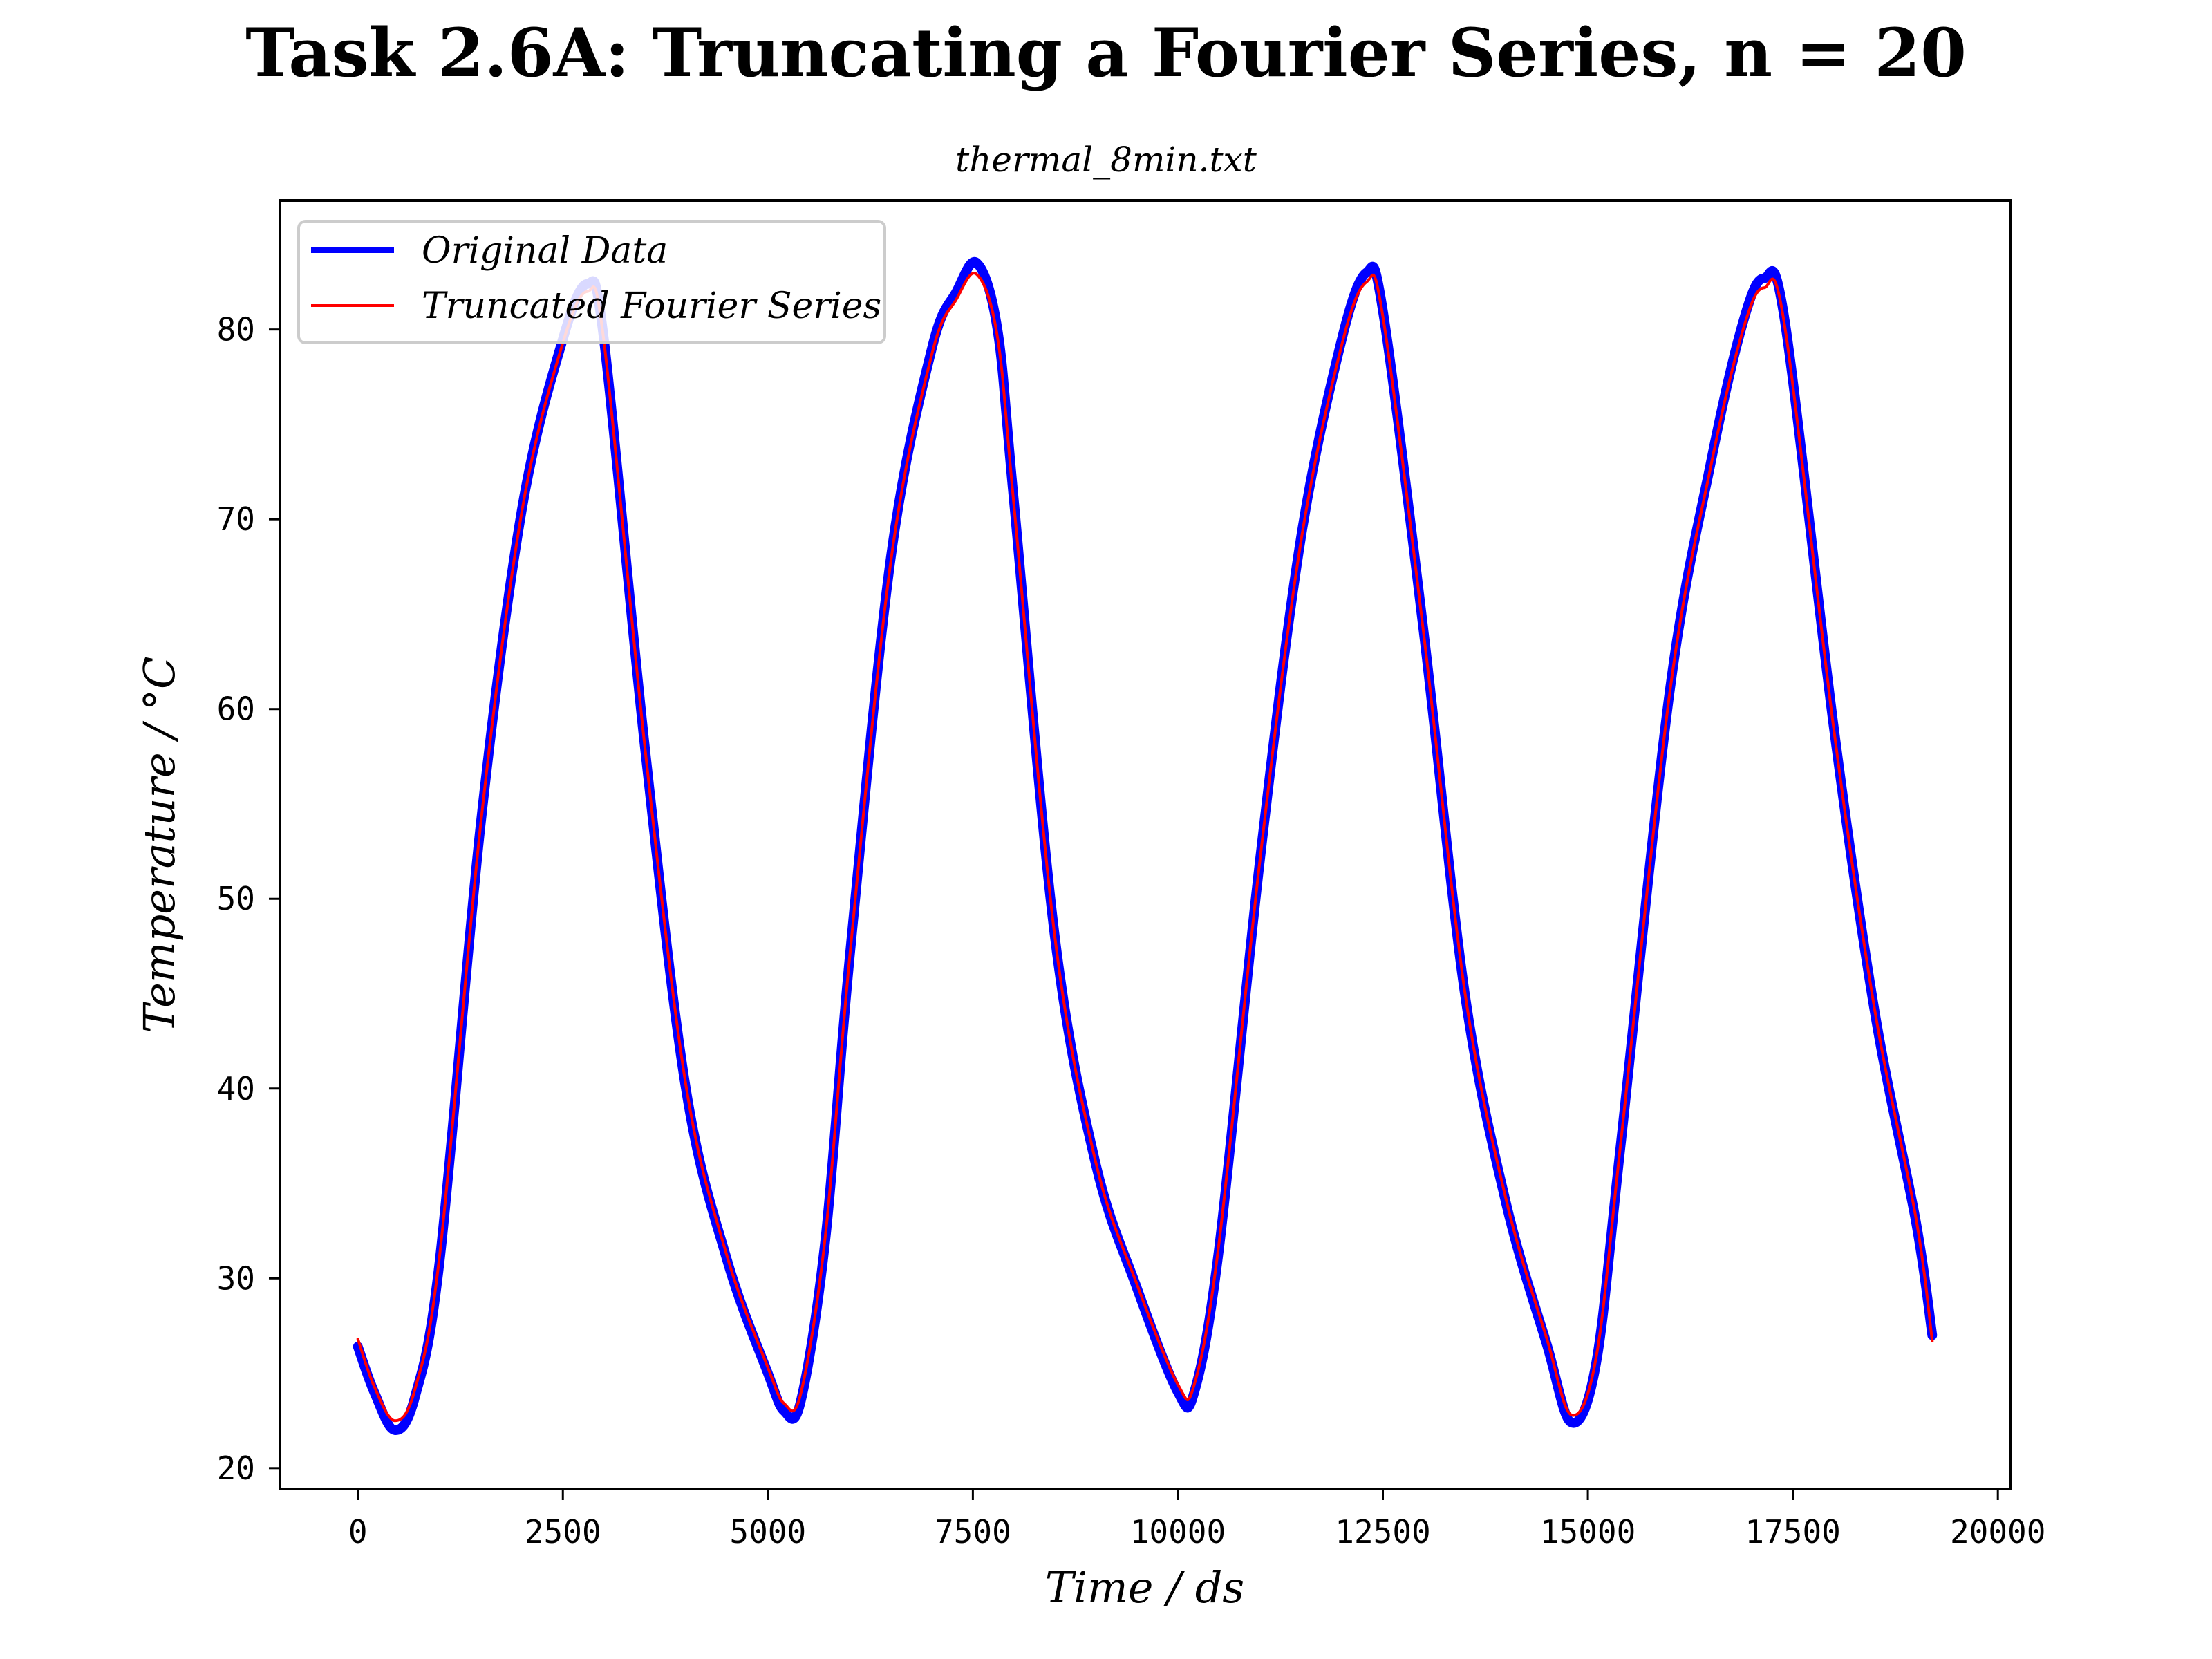 The height and width of the screenshot is (1659, 2212). Describe the element at coordinates (159, 845) in the screenshot. I see `y-axis-label: Temperature / °C` at that location.